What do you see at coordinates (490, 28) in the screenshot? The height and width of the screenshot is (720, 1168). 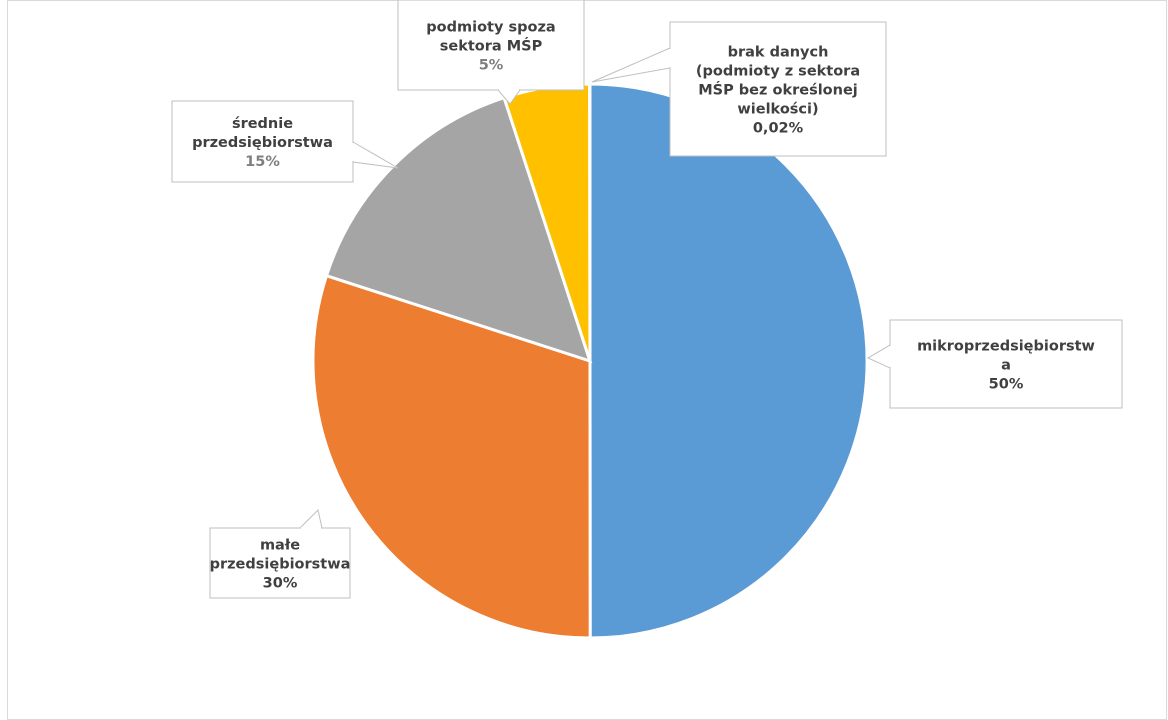 I see `callout-label-spoza: podmioty spoza` at bounding box center [490, 28].